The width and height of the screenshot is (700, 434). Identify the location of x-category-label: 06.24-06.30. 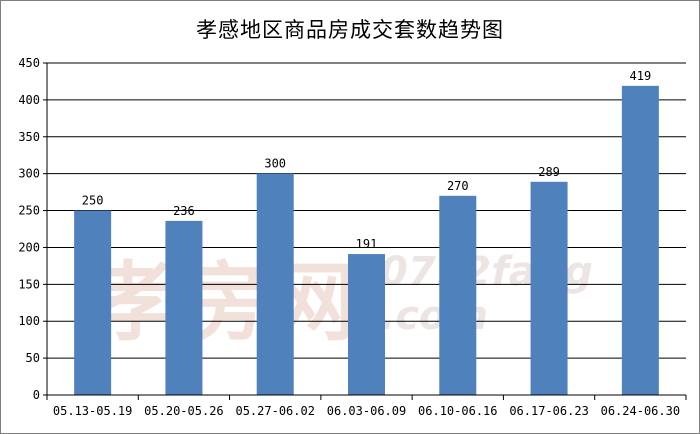
(640, 411).